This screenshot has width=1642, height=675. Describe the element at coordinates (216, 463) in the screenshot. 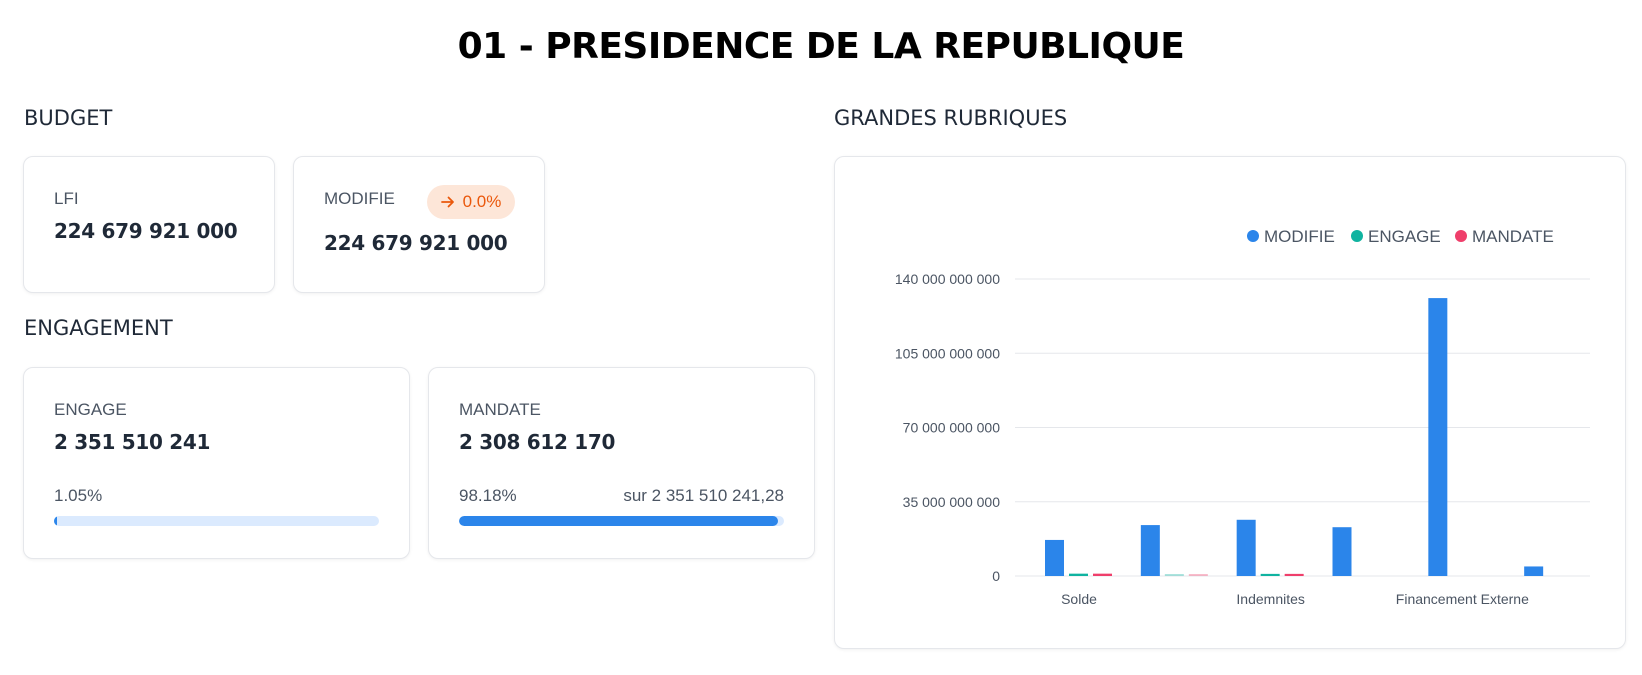

I see `engage-card: ENGAGE 2 351 510 241 1.05%` at that location.